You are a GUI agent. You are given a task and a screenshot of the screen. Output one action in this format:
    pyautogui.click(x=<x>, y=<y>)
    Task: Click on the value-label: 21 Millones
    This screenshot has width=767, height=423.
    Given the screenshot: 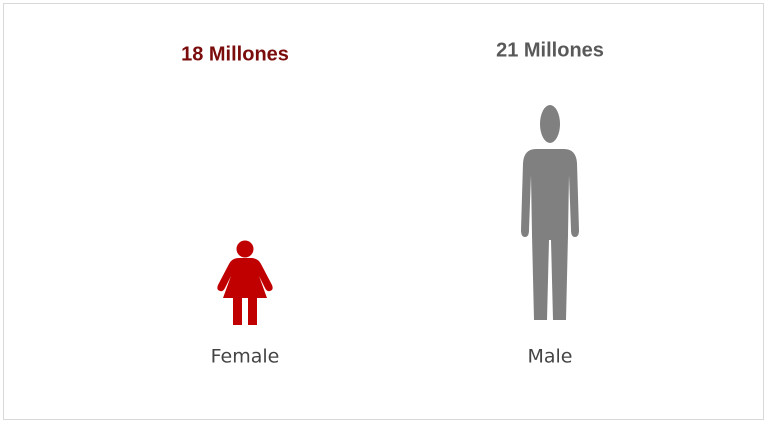 What is the action you would take?
    pyautogui.click(x=550, y=50)
    